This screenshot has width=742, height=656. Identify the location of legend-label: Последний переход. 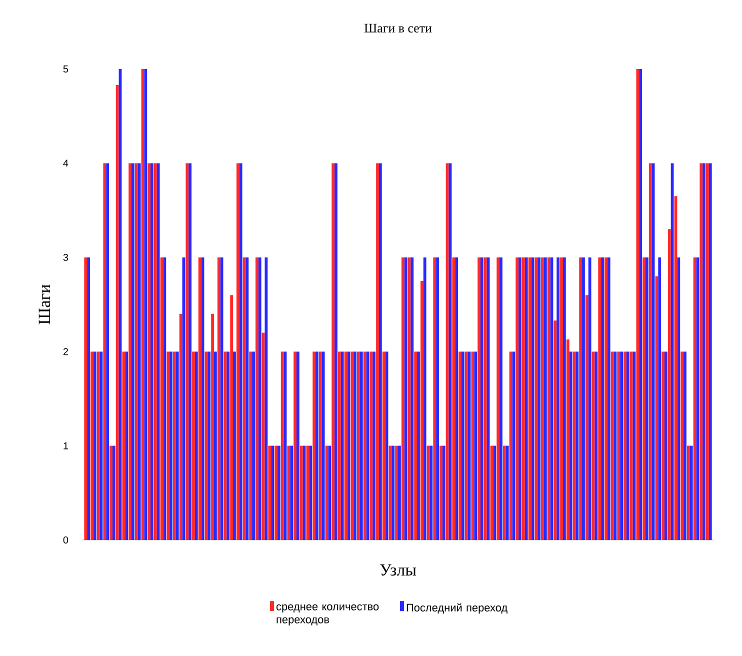
(457, 608).